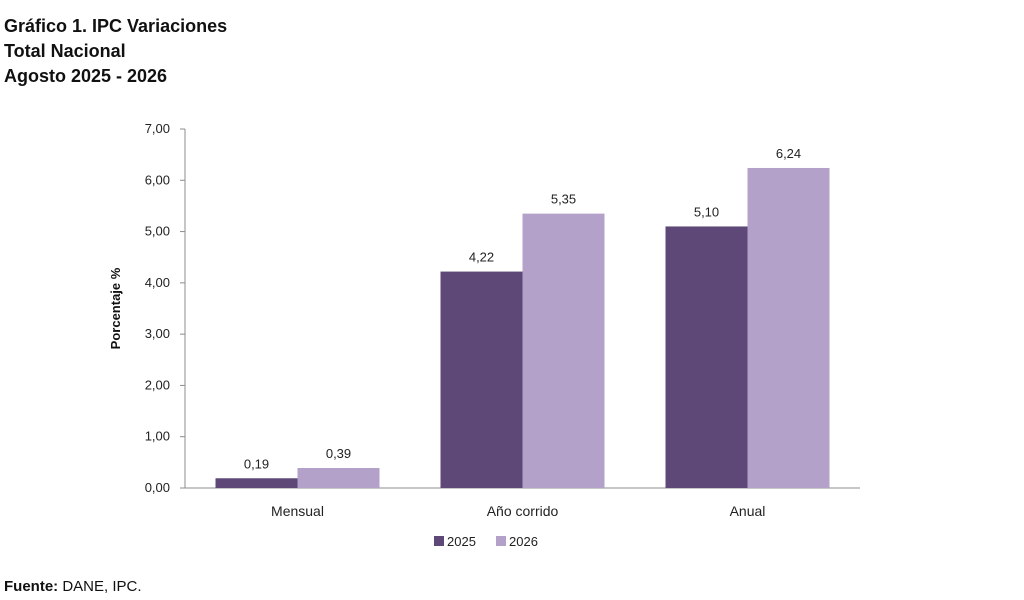 This screenshot has height=600, width=1024. I want to click on chart-title: Gráfico 1. IPC Variaciones, so click(116, 26).